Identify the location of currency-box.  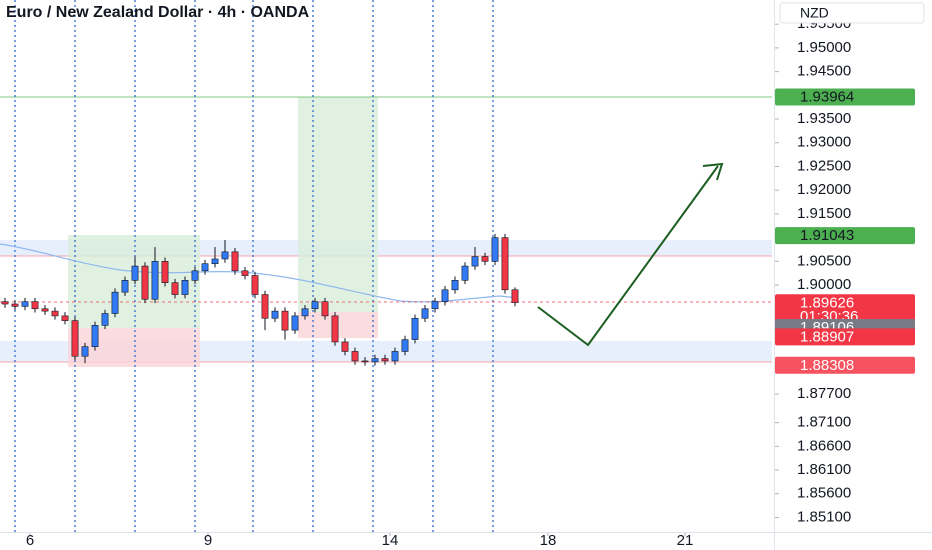
(852, 13).